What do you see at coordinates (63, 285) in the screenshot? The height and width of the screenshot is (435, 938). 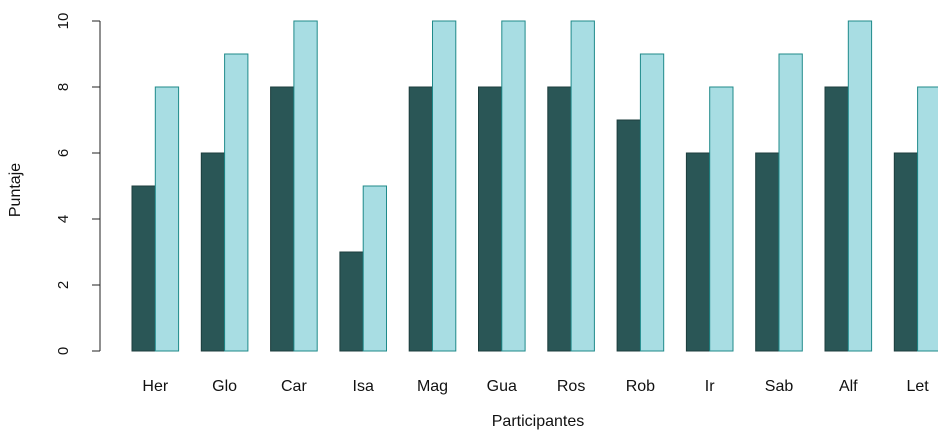 I see `y-tick-label: 2` at bounding box center [63, 285].